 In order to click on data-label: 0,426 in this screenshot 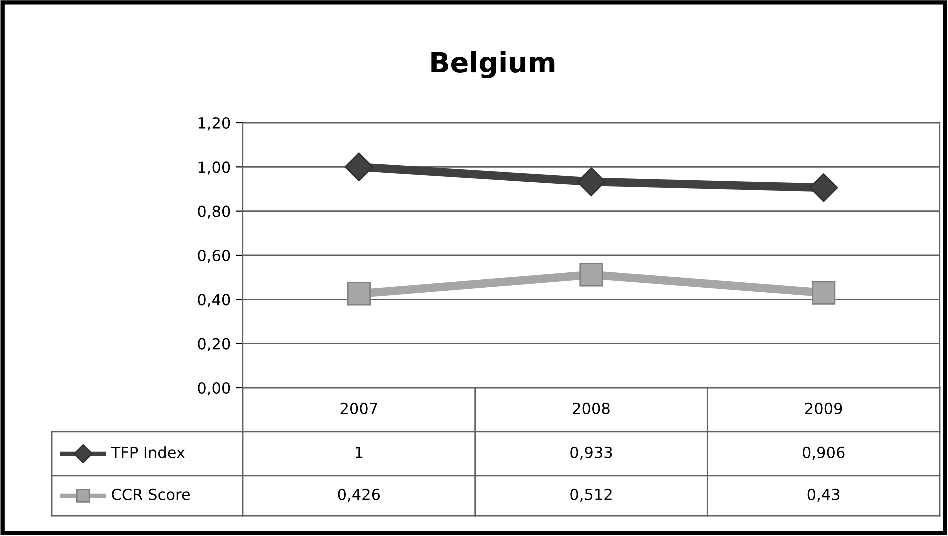, I will do `click(359, 495)`.